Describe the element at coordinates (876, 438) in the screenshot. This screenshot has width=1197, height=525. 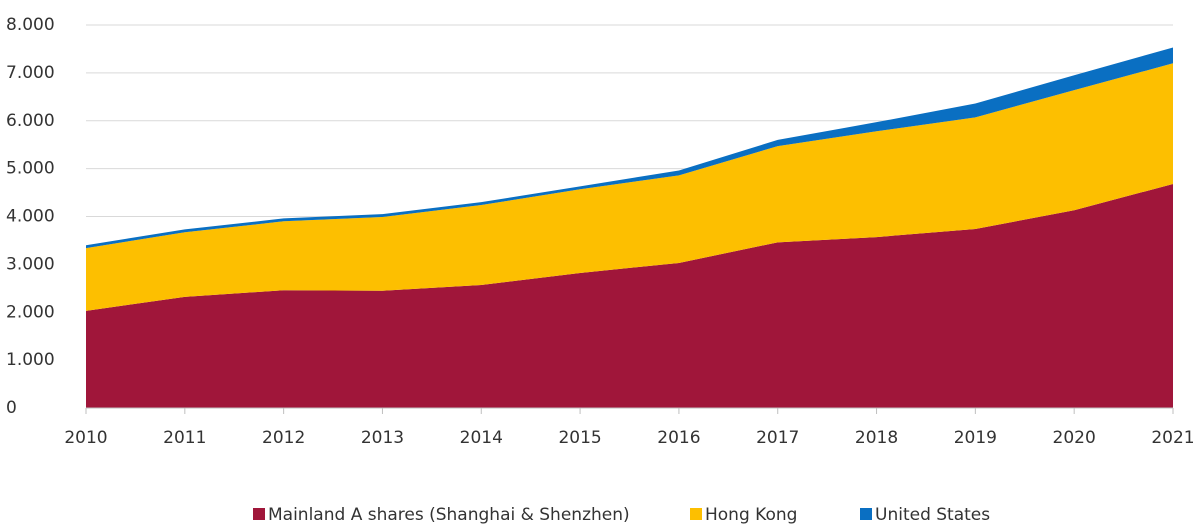
I see `x-tick-label: 2018` at that location.